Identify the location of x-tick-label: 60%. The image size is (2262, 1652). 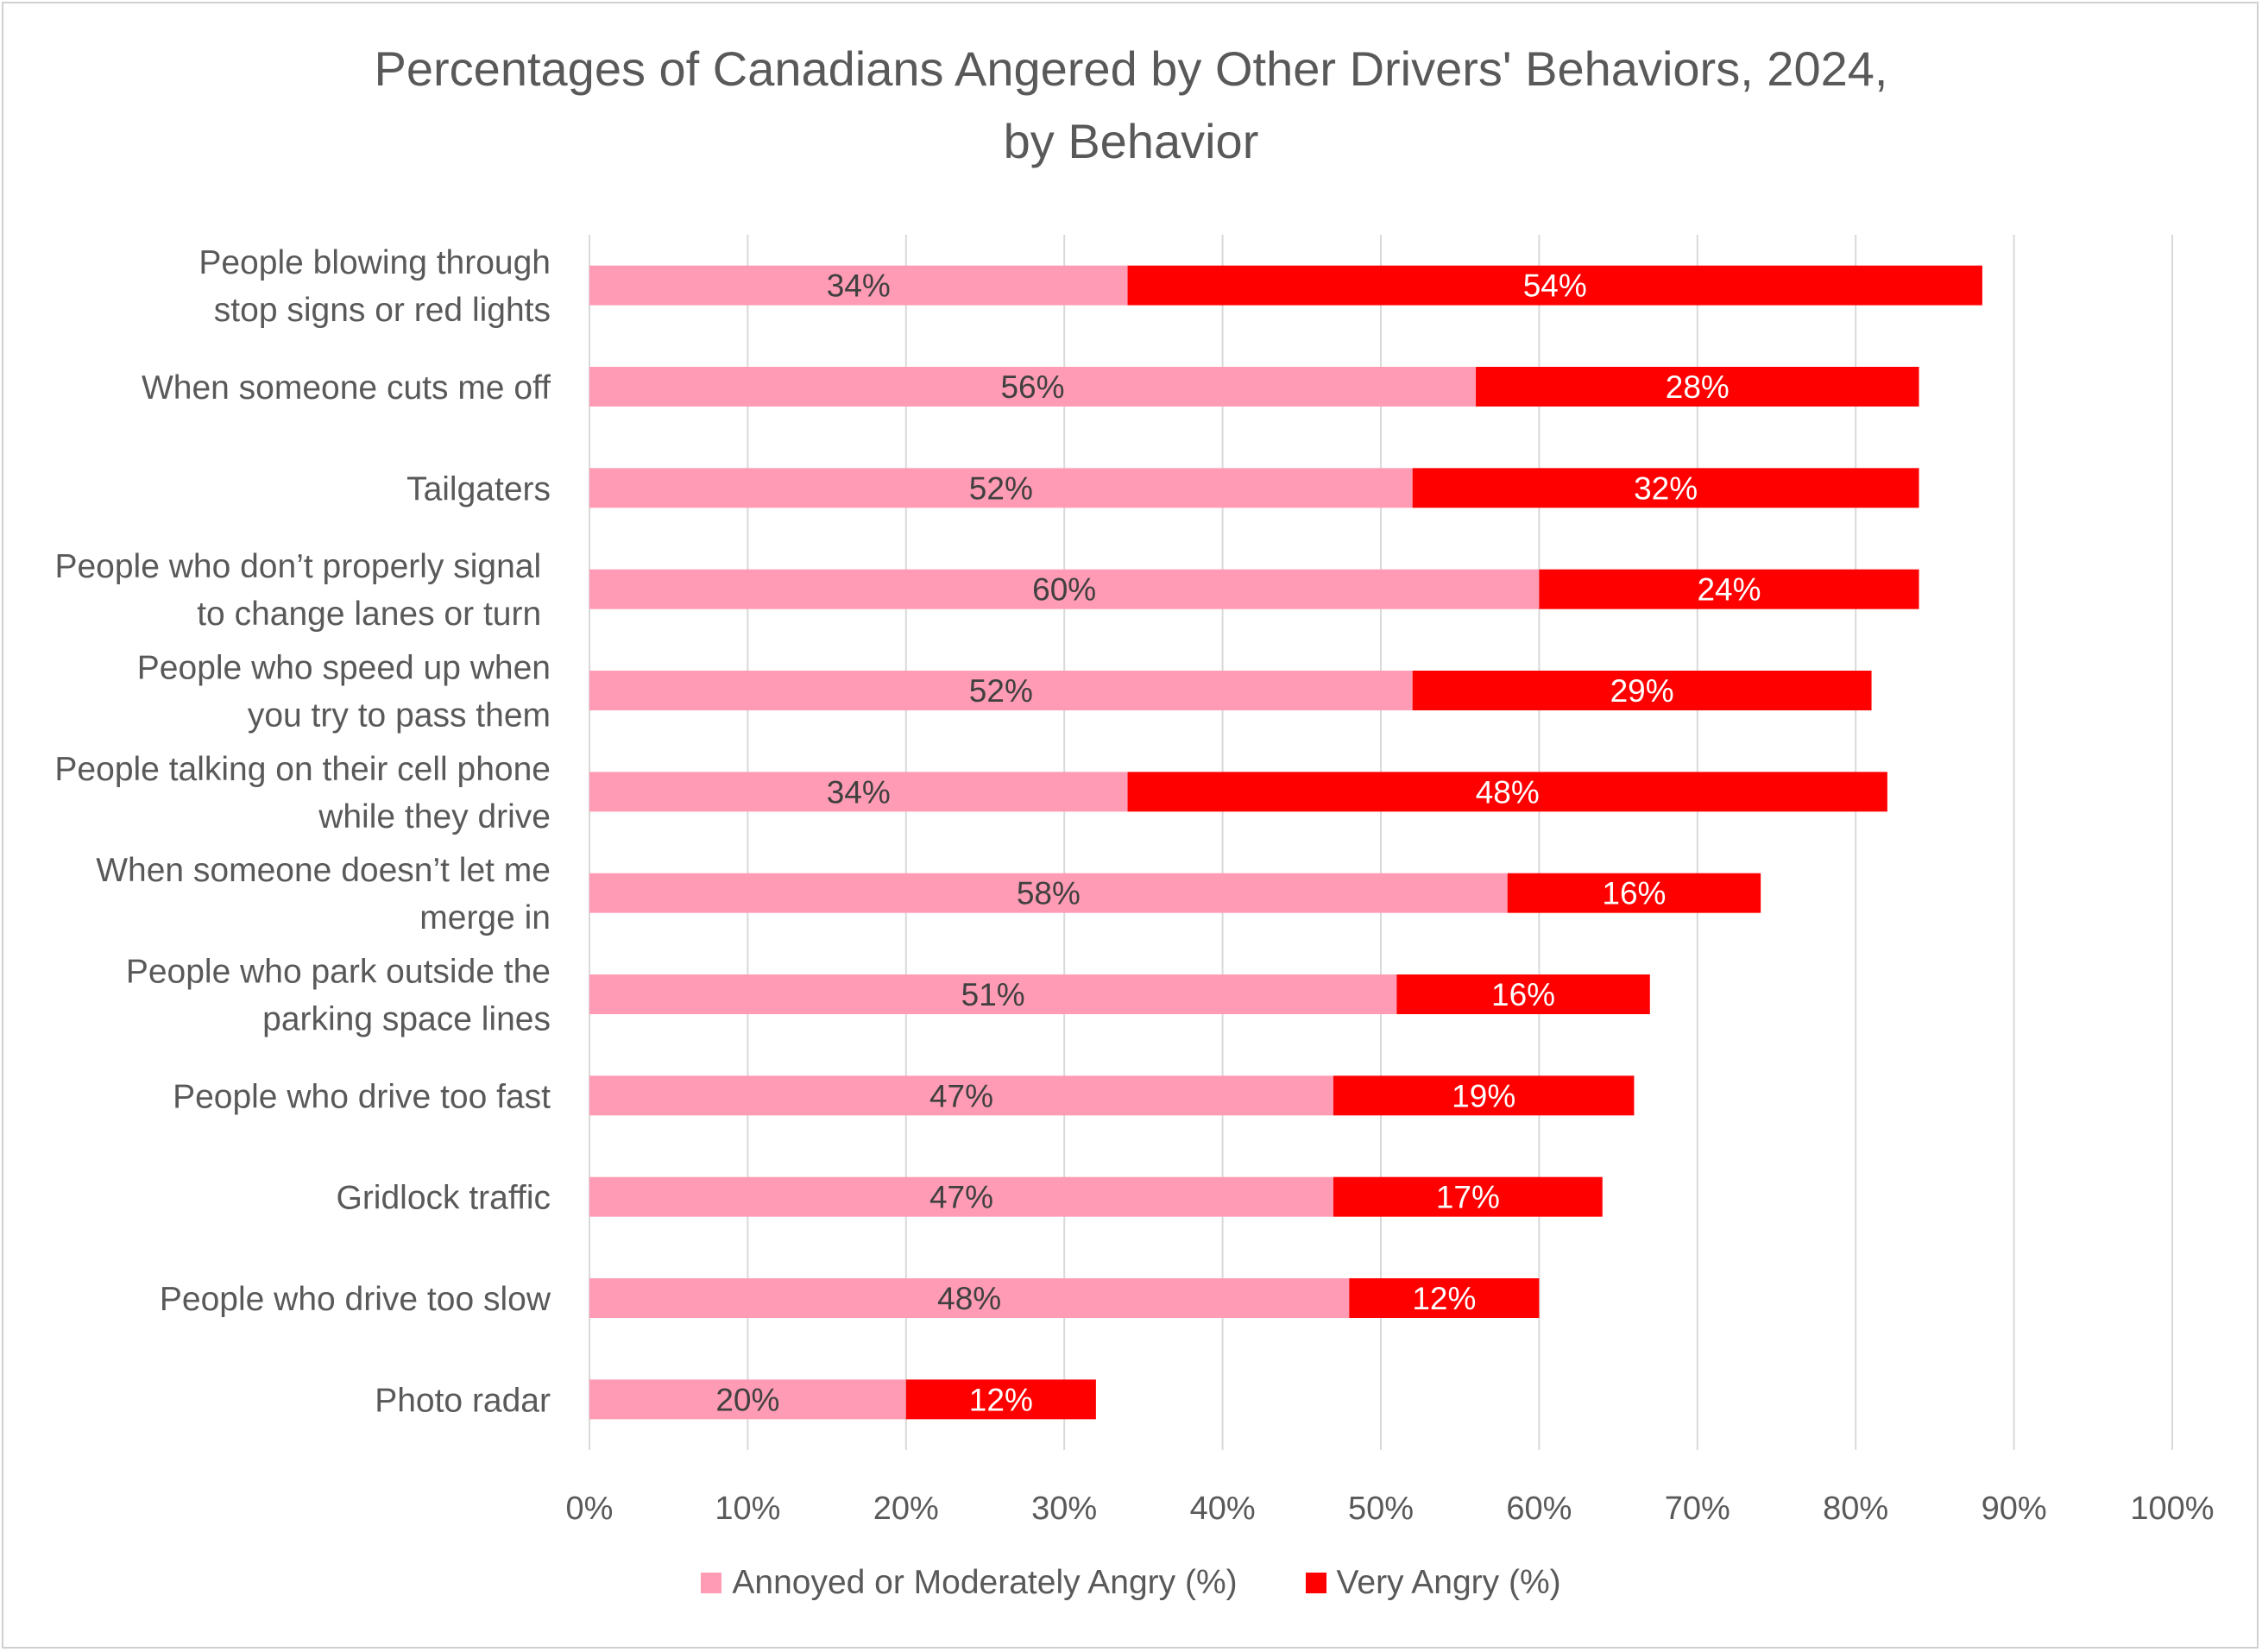
(1539, 1509).